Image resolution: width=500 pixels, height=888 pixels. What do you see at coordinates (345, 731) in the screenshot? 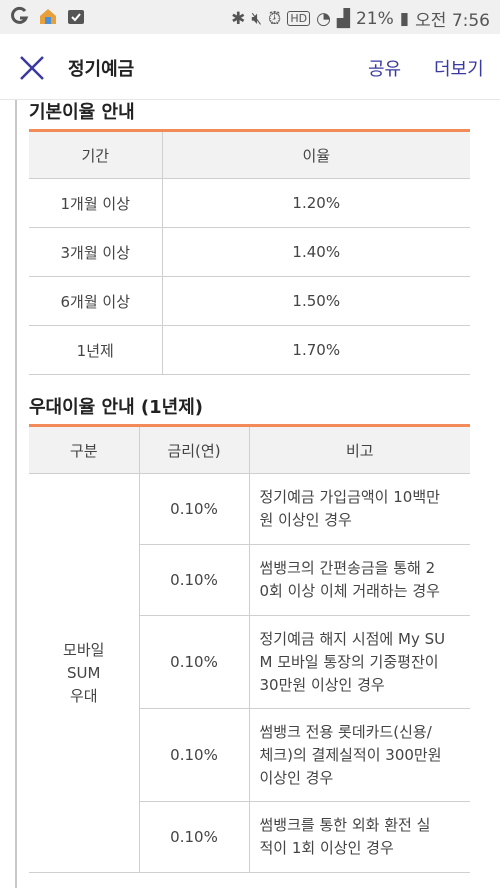
I see `note-line: 썸뱅크 전용 롯데카드(신용/` at bounding box center [345, 731].